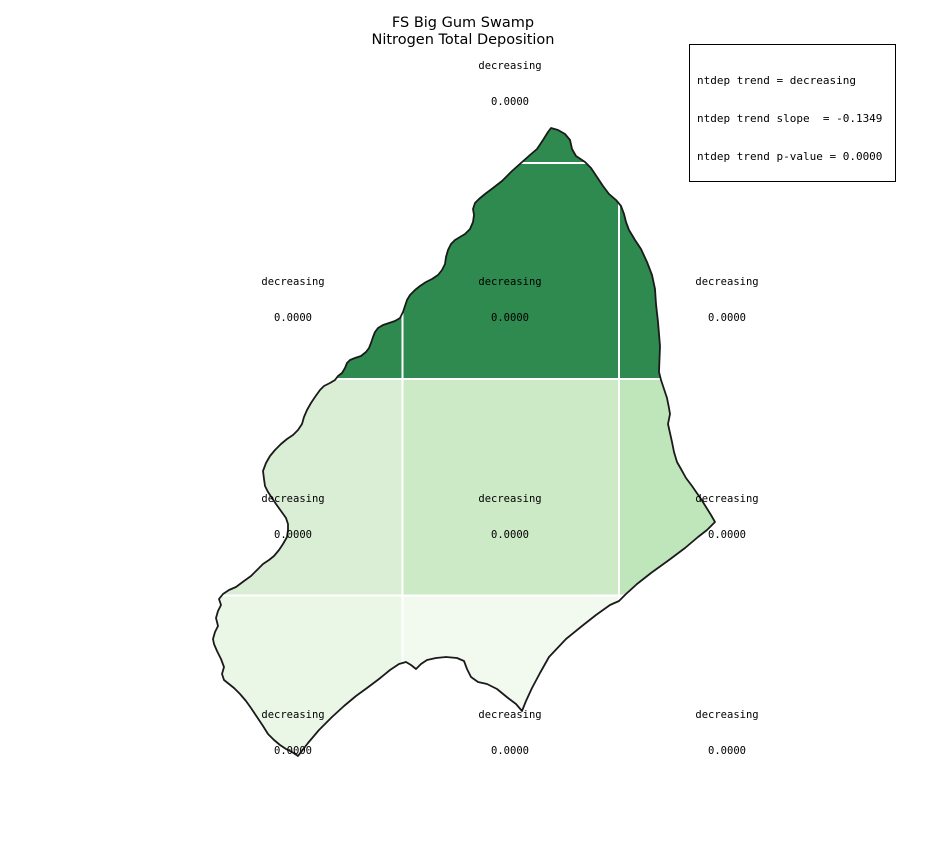  Describe the element at coordinates (292, 727) in the screenshot. I see `grid-cell-label-south-left: decreasing 0.0000` at that location.